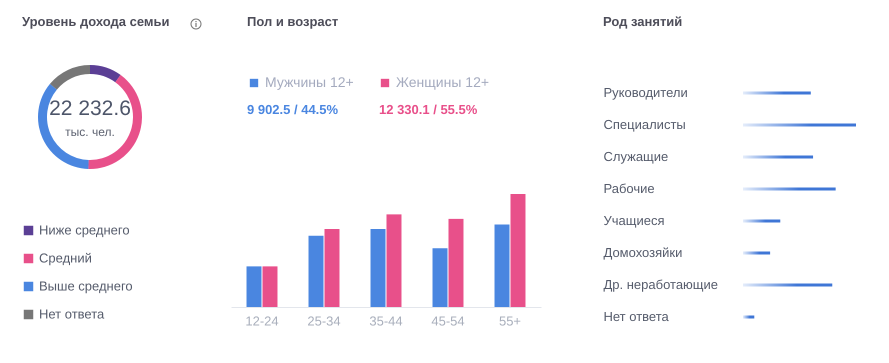  I want to click on x-tick-label: 12-24, so click(262, 321).